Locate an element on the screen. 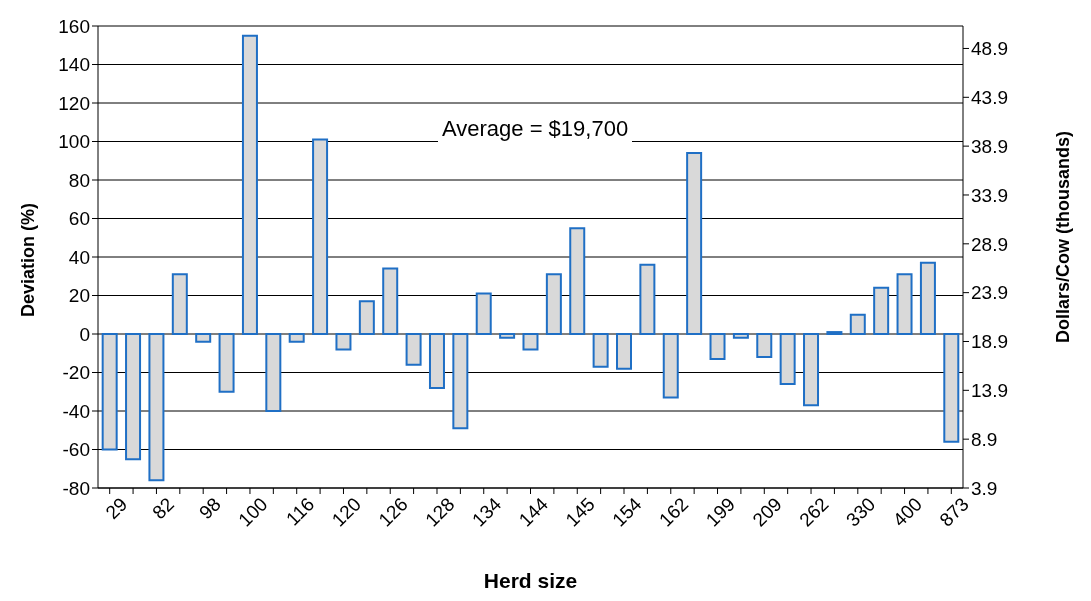 The image size is (1091, 601). y2-tick-label: 13.9 is located at coordinates (989, 391).